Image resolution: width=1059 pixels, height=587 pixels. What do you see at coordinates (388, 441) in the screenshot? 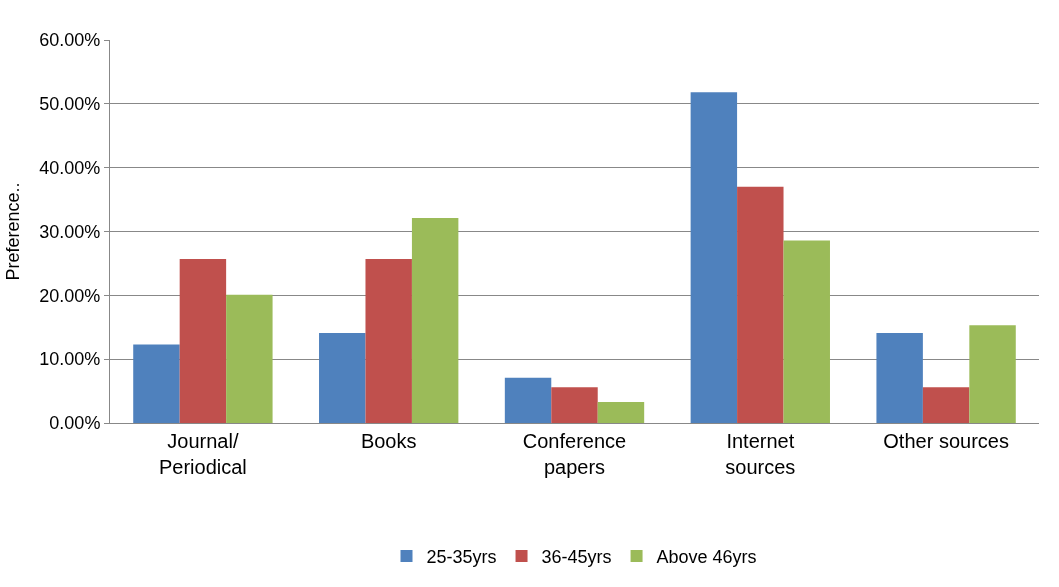
I see `x-tick-label: Books` at bounding box center [388, 441].